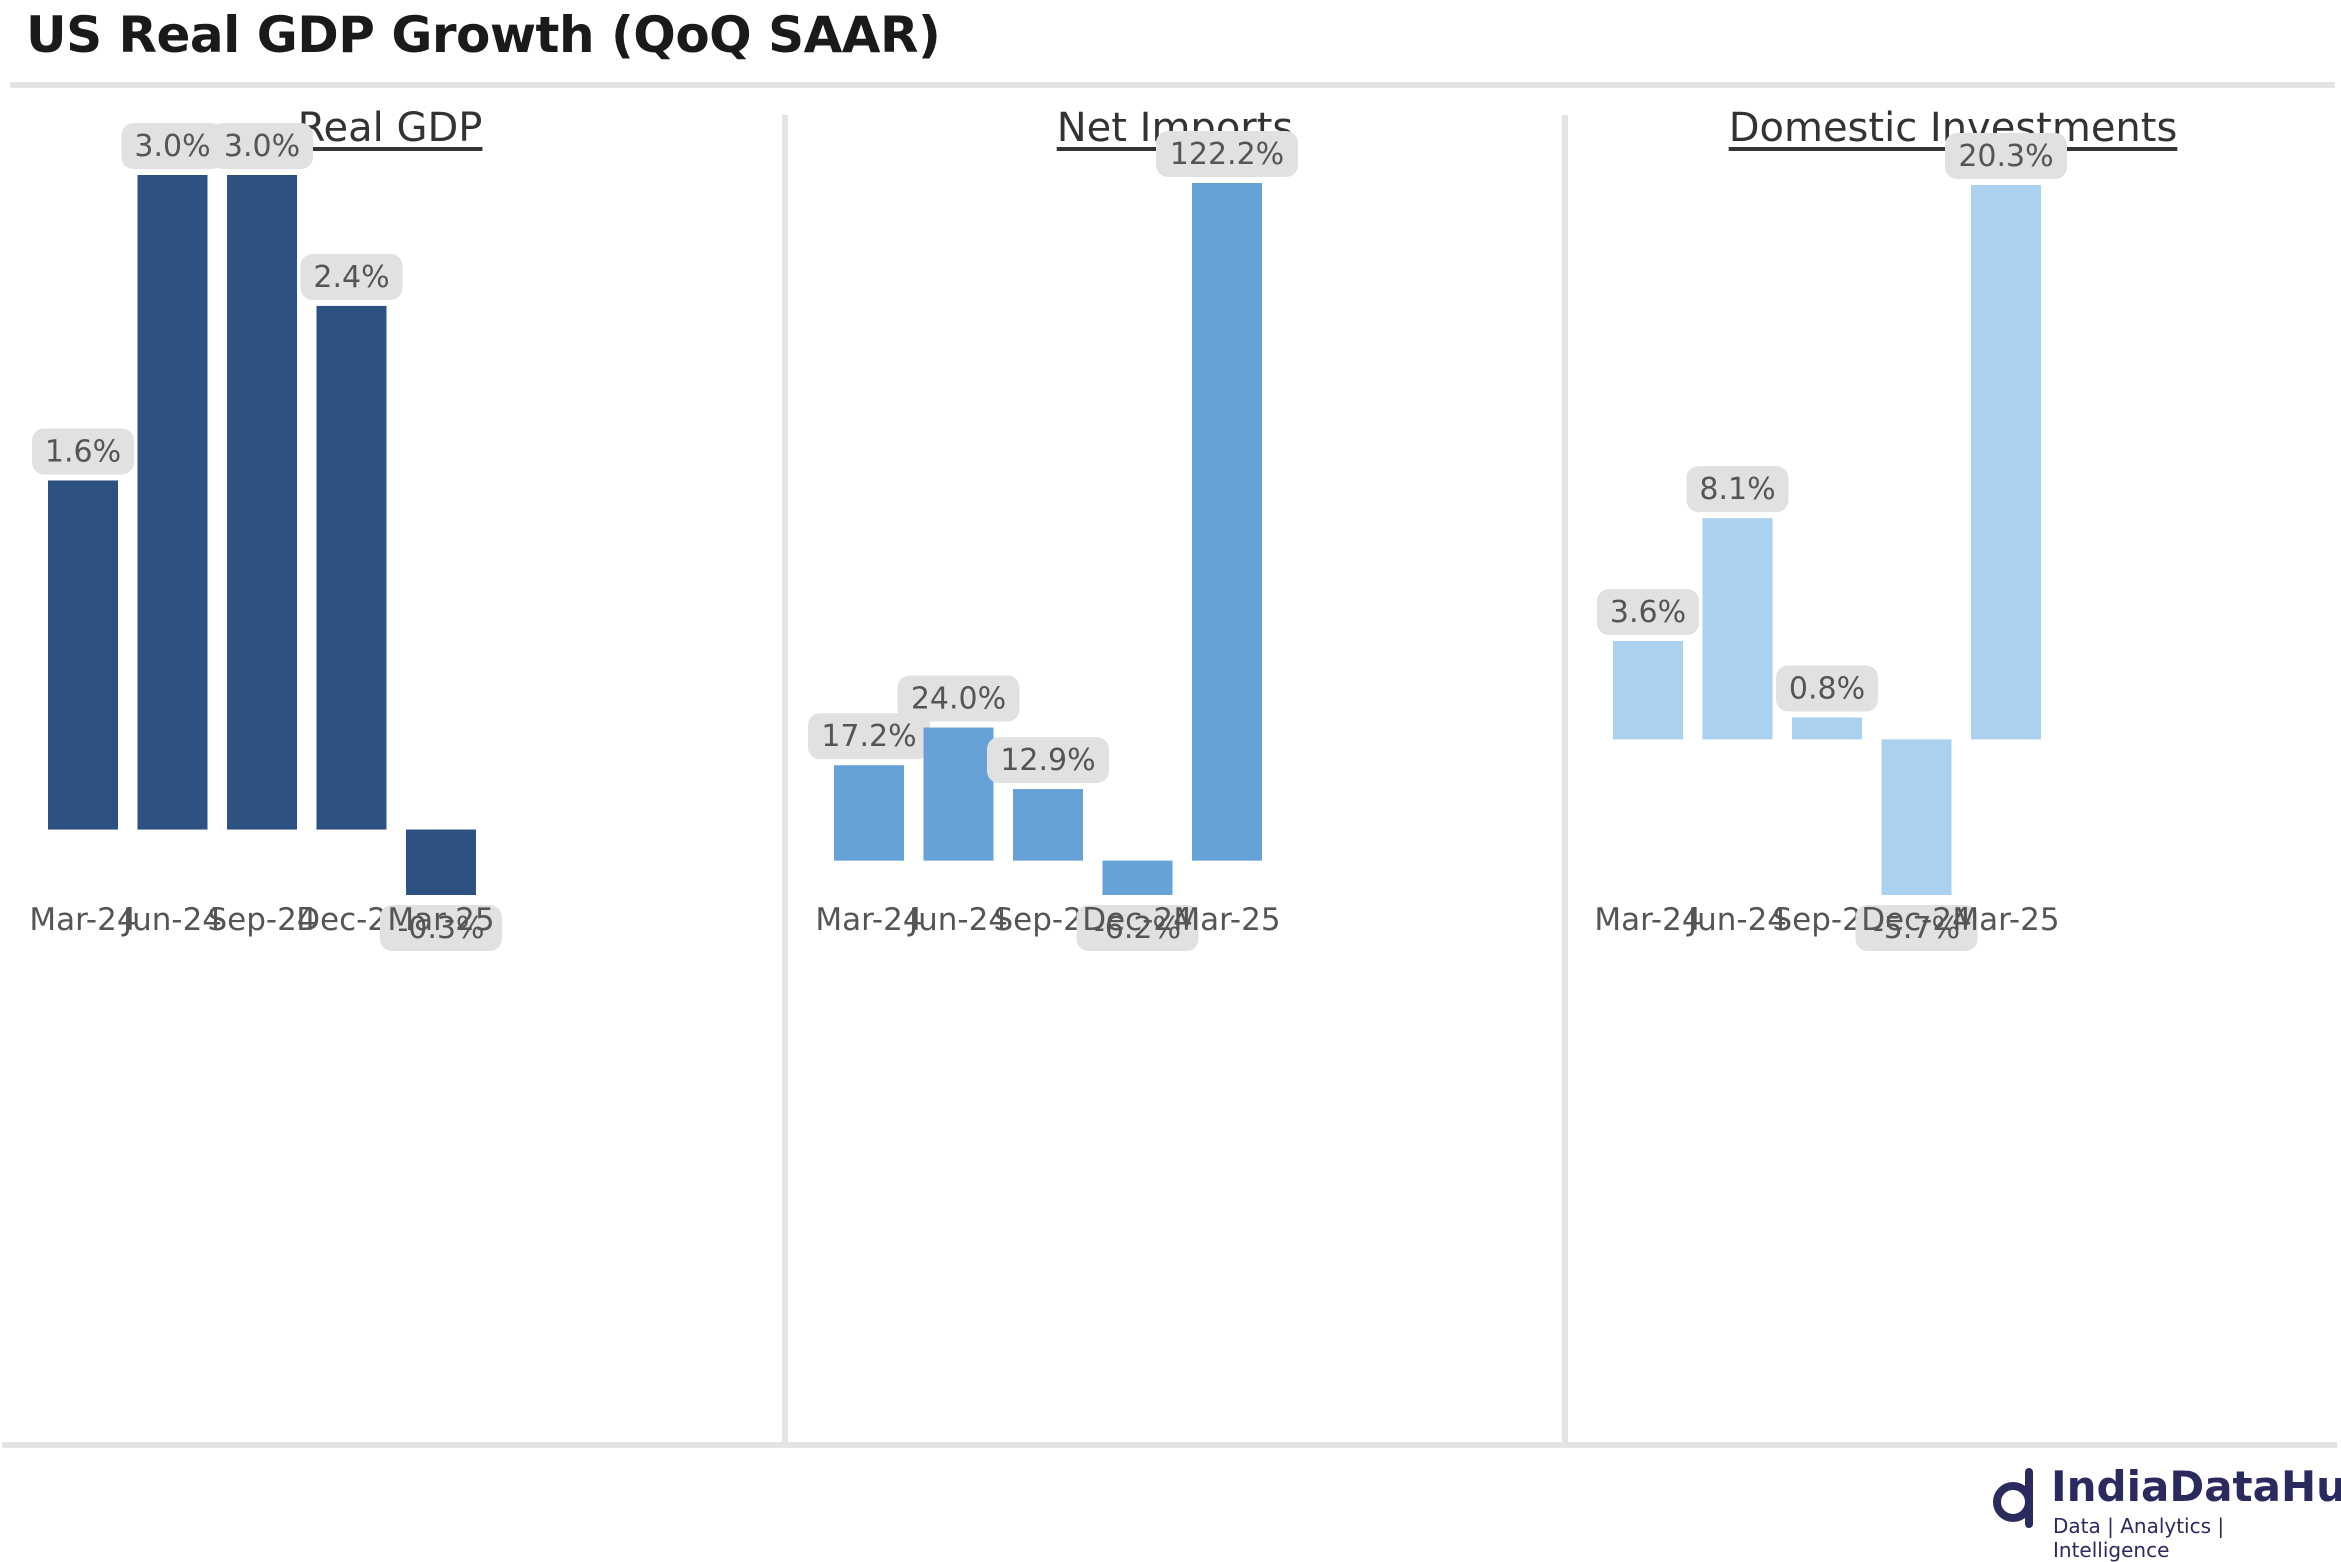 The image size is (2341, 1562). I want to click on net-imports-tick-label: Dec-24, so click(1137, 920).